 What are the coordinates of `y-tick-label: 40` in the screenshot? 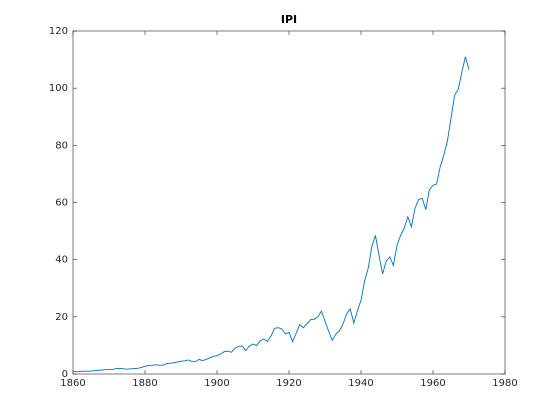 It's located at (61, 260).